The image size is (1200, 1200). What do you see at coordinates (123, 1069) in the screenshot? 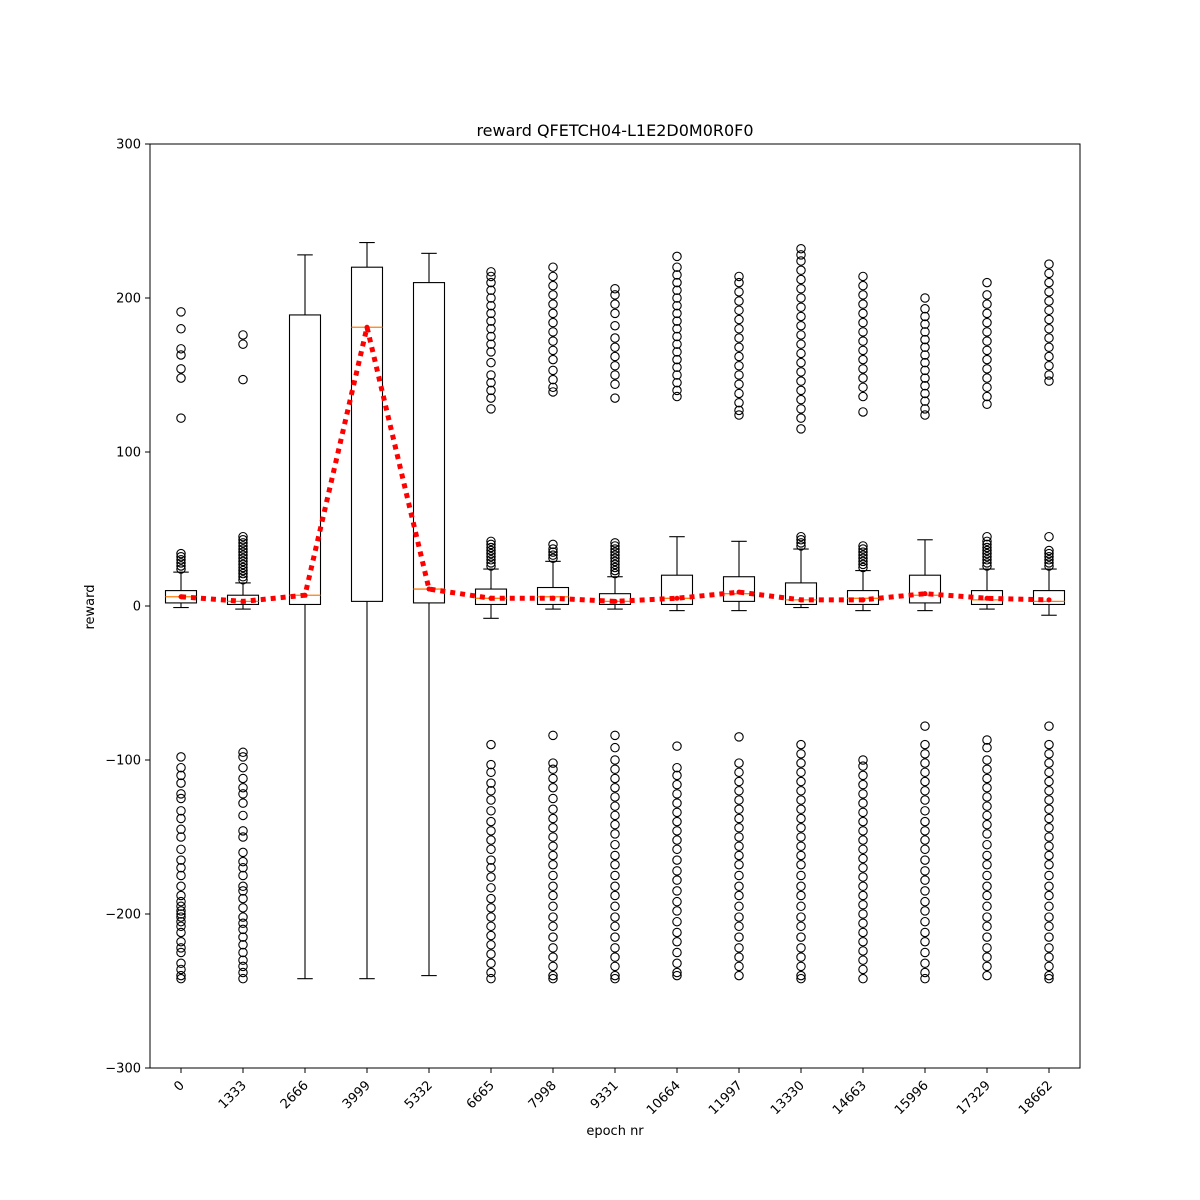
I see `y-tick-label: −300` at bounding box center [123, 1069].